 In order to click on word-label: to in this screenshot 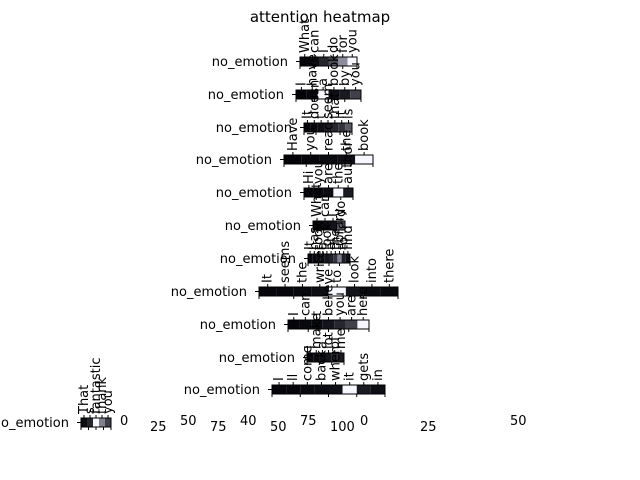, I will do `click(337, 276)`.